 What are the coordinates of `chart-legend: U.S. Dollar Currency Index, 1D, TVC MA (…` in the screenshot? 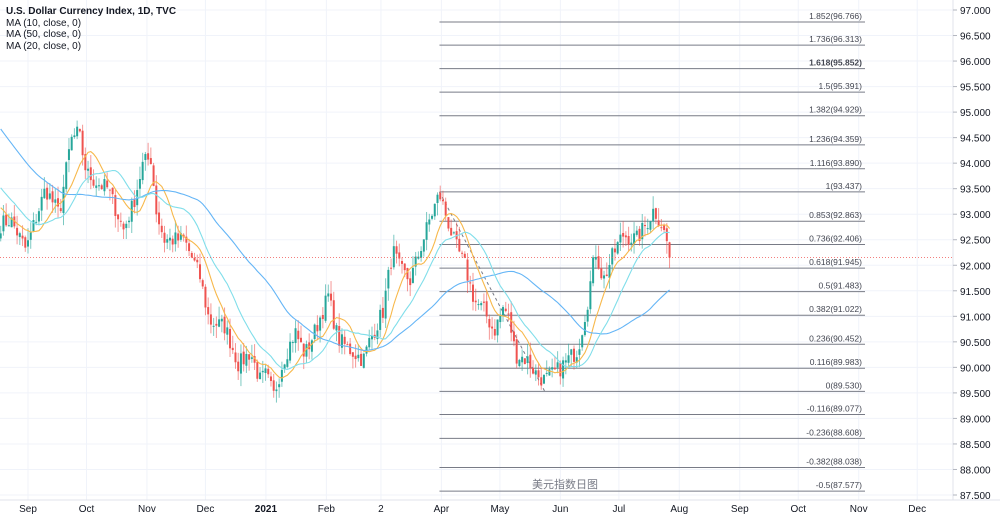 It's located at (91, 29).